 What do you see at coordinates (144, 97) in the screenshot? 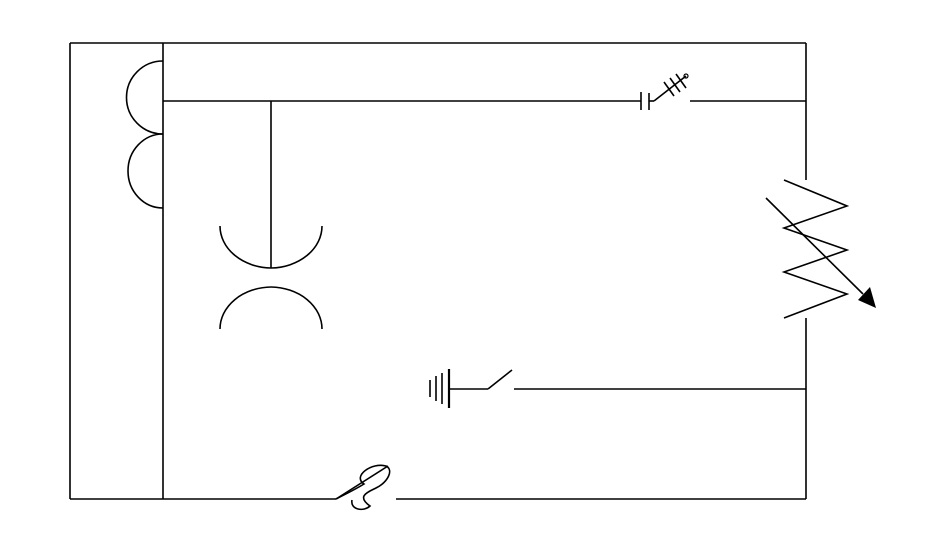
I see `inductor-coil-upper` at bounding box center [144, 97].